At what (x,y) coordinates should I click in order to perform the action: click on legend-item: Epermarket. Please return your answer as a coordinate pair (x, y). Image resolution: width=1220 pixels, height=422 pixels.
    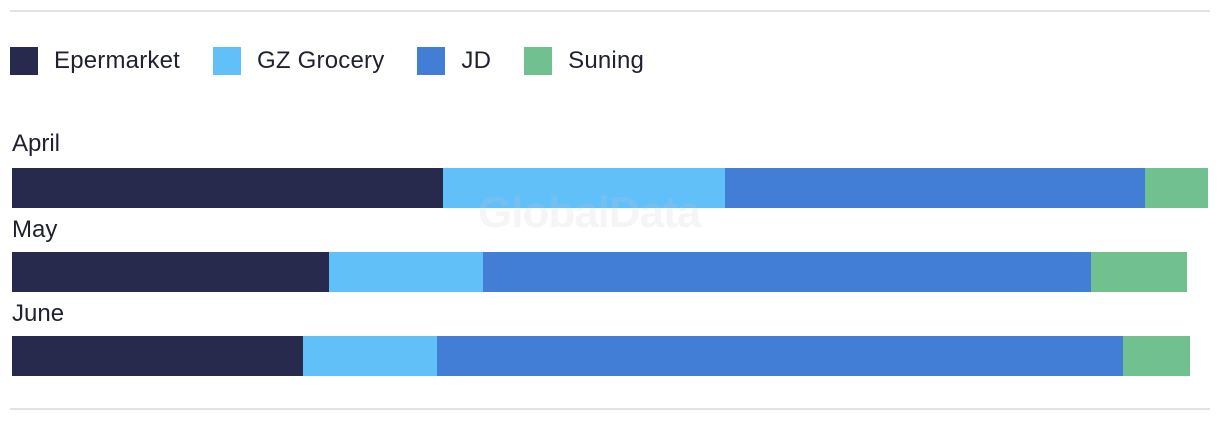
    Looking at the image, I should click on (95, 61).